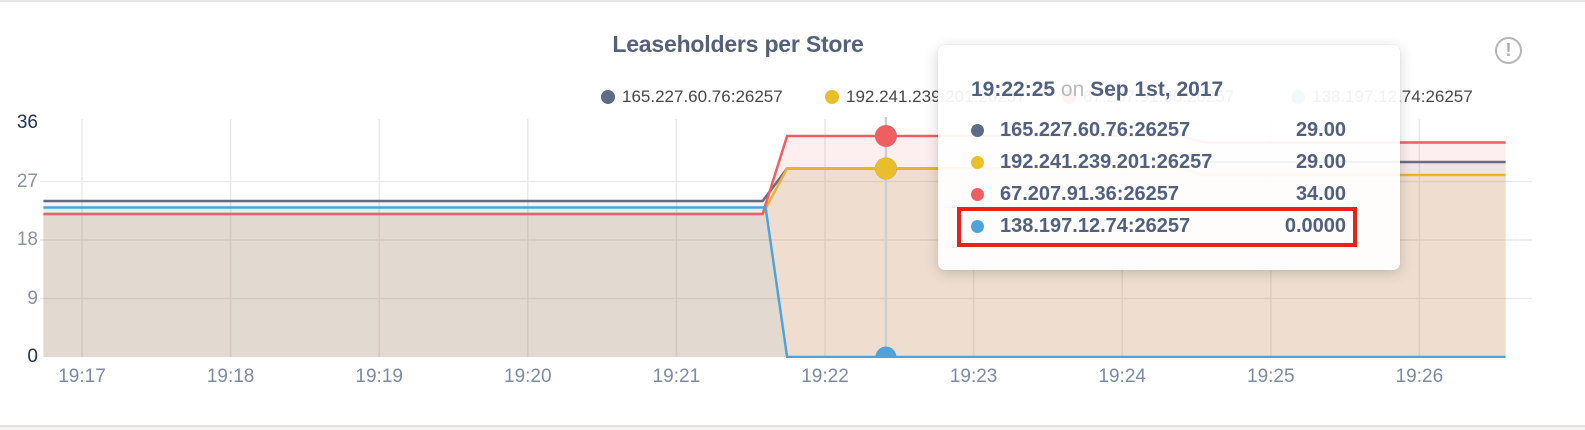 The height and width of the screenshot is (430, 1585). What do you see at coordinates (1095, 129) in the screenshot?
I see `tooltip-row-name: 165.227.60.76:26257` at bounding box center [1095, 129].